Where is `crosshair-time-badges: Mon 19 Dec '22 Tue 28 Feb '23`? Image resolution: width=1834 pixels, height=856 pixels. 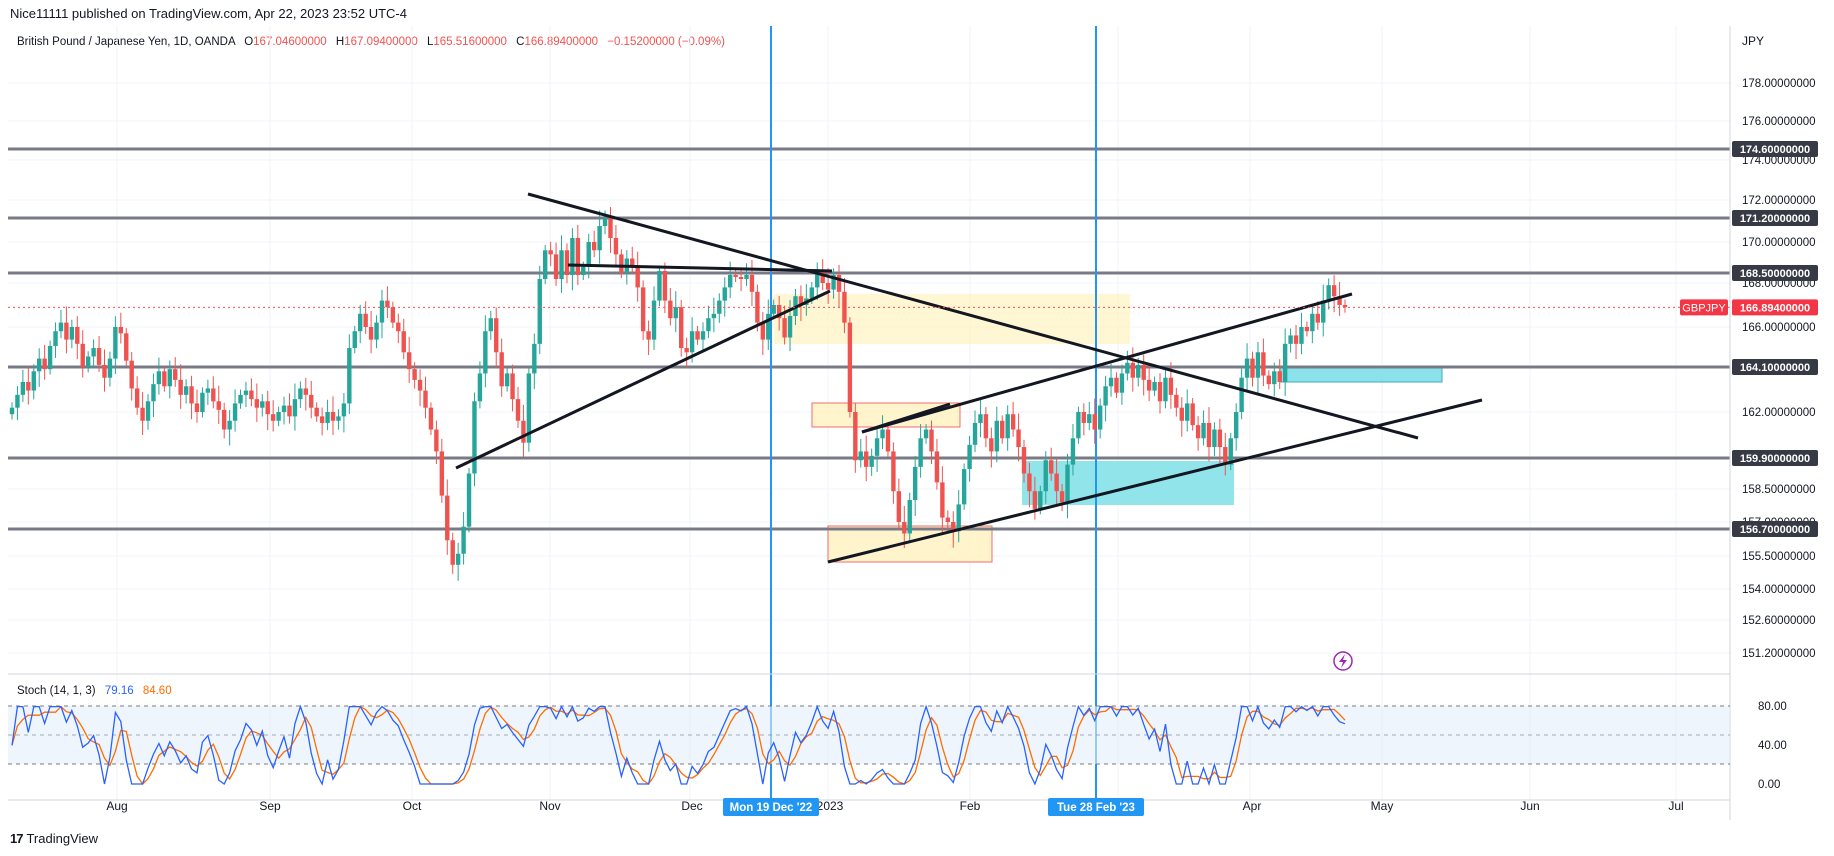
crosshair-time-badges: Mon 19 Dec '22 Tue 28 Feb '23 is located at coordinates (933, 807).